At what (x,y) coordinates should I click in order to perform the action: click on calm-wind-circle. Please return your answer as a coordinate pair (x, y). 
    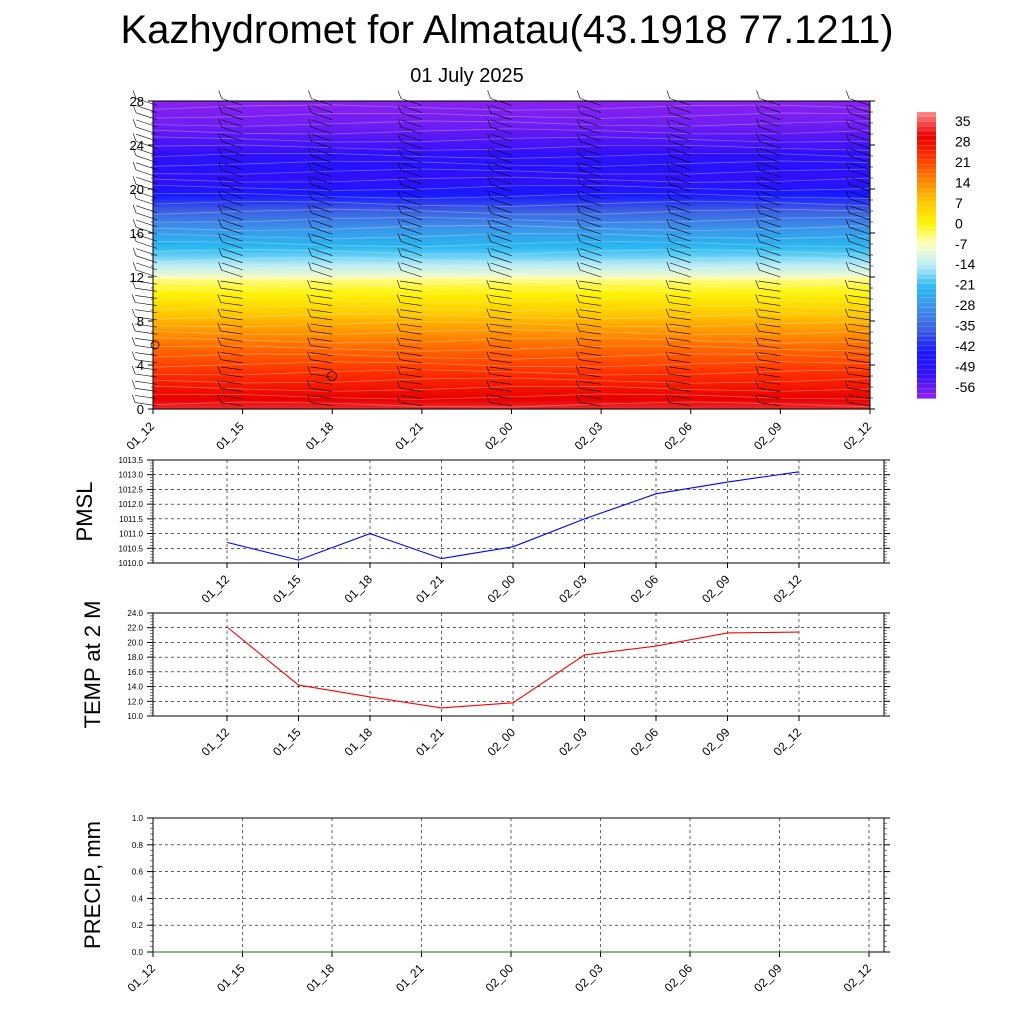
    Looking at the image, I should click on (155, 345).